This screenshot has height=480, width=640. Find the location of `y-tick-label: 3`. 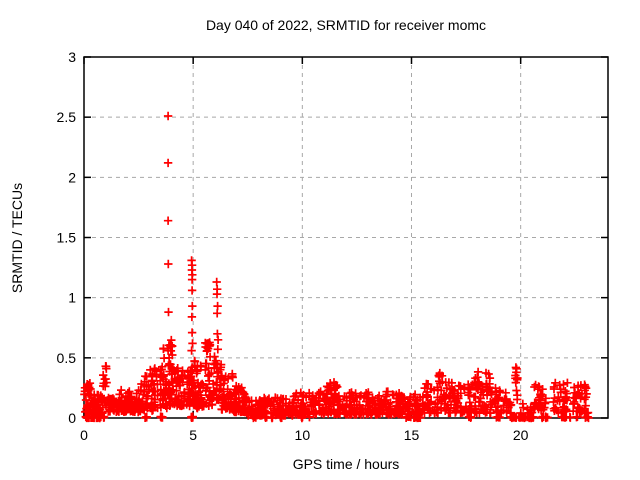

y-tick-label: 3 is located at coordinates (72, 57).